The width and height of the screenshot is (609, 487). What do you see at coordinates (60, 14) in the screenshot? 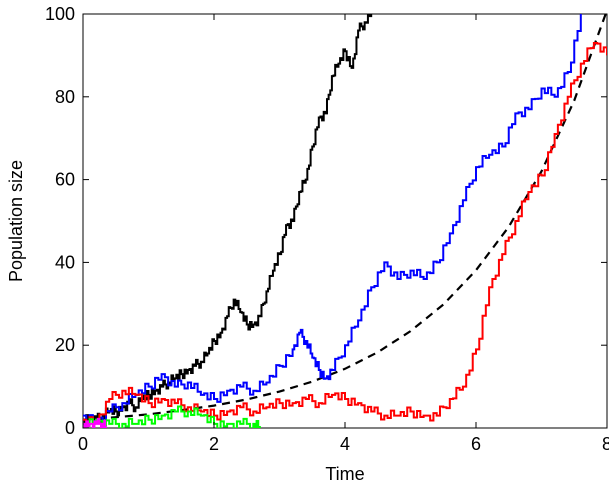
I see `y-tick-label: 100` at bounding box center [60, 14].